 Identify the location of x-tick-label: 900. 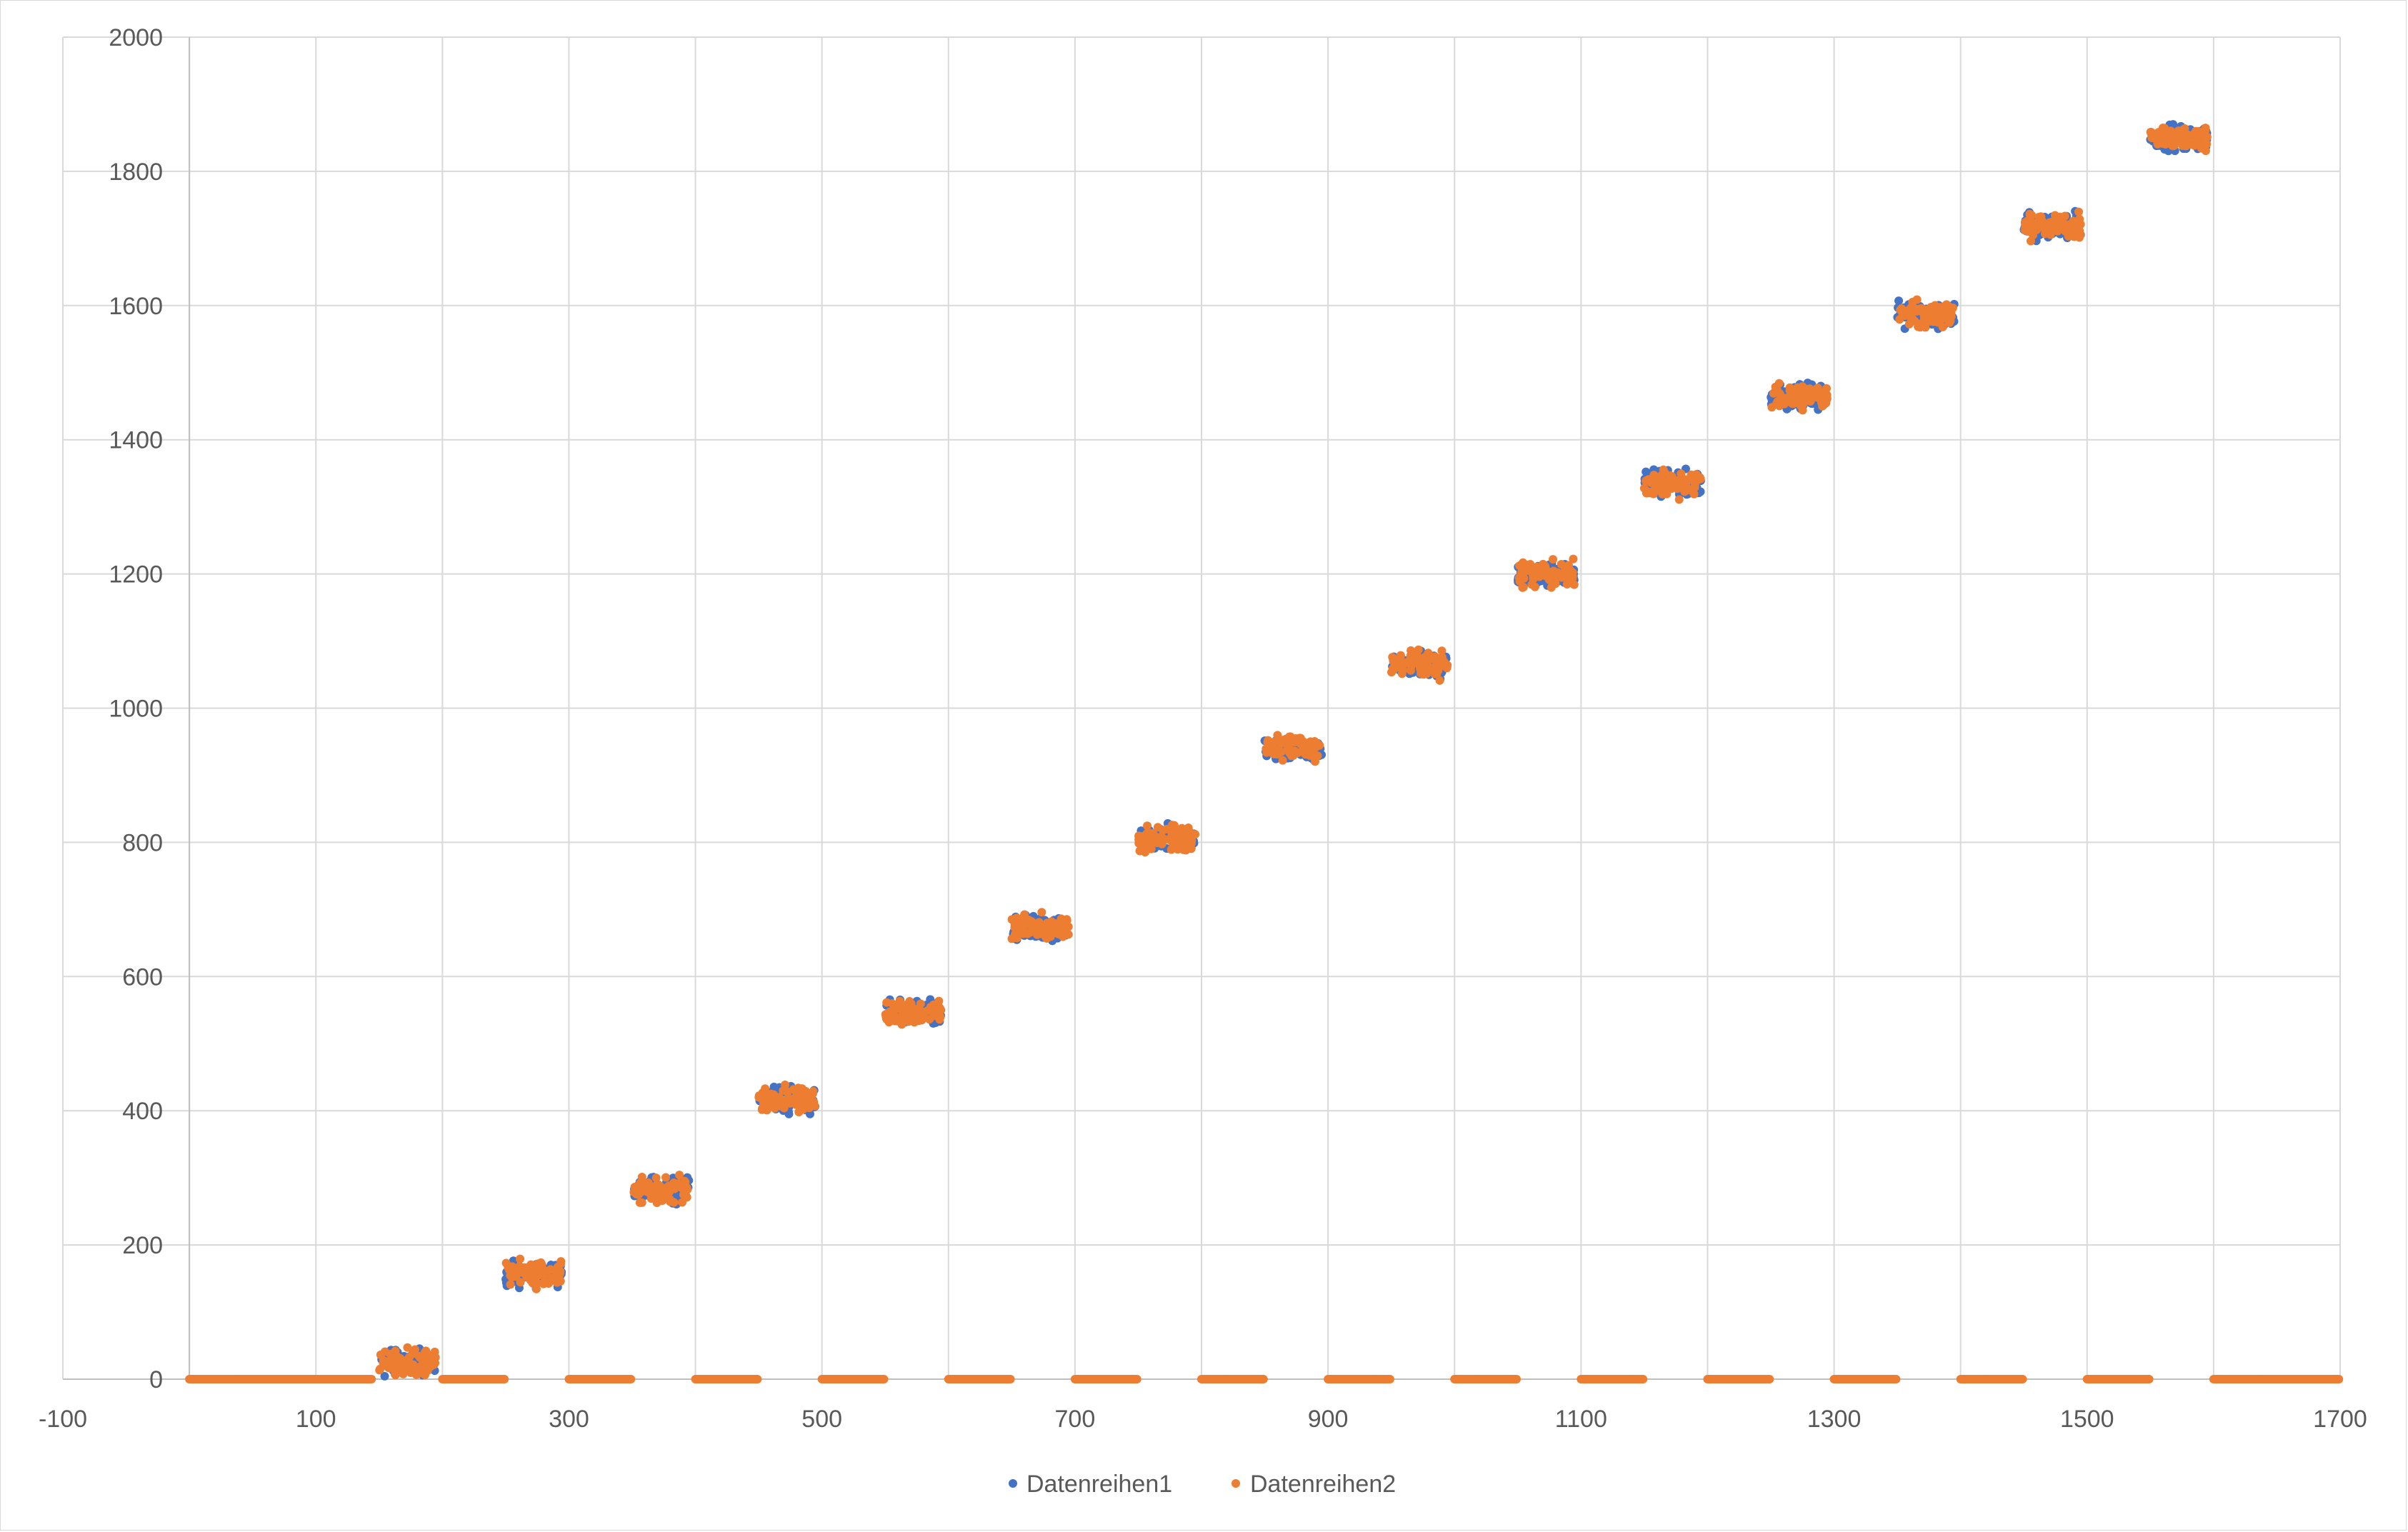
(1328, 1419).